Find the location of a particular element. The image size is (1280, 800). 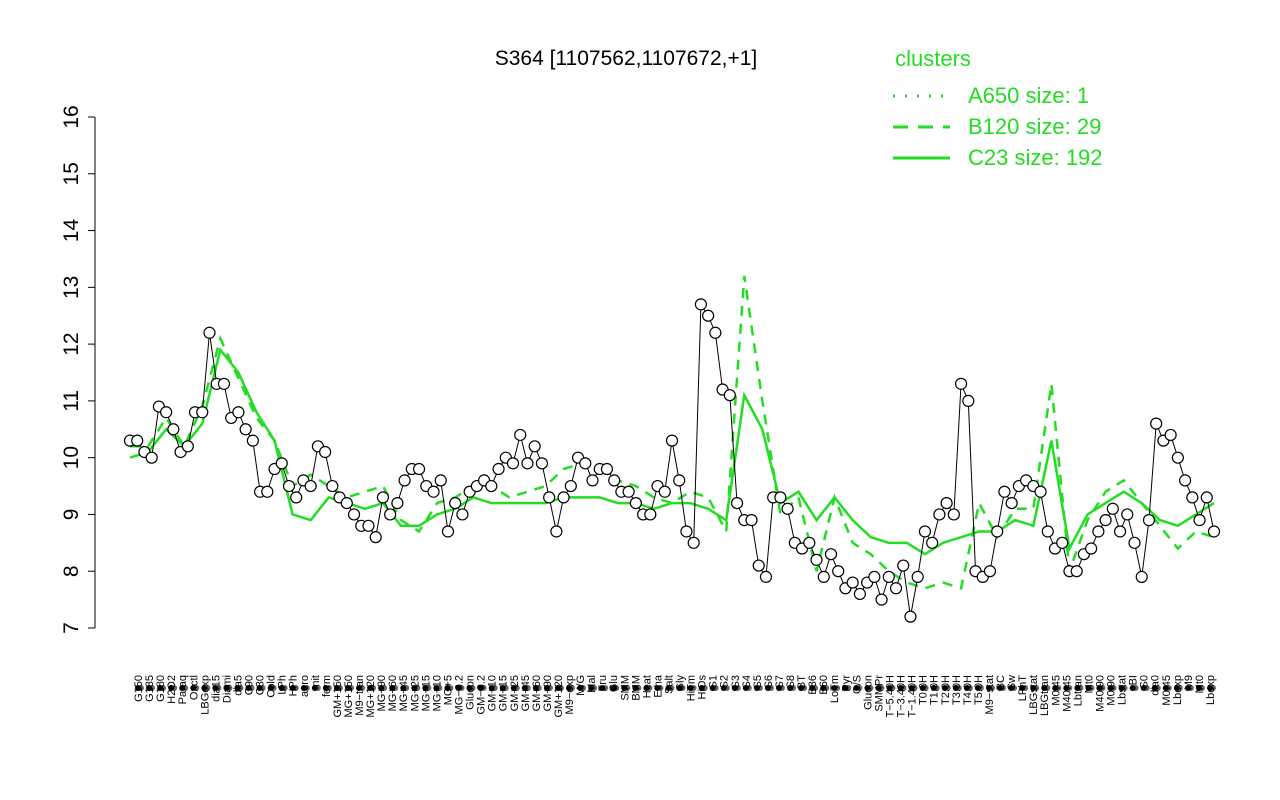

x-tick-label: M9−exp is located at coordinates (570, 694).